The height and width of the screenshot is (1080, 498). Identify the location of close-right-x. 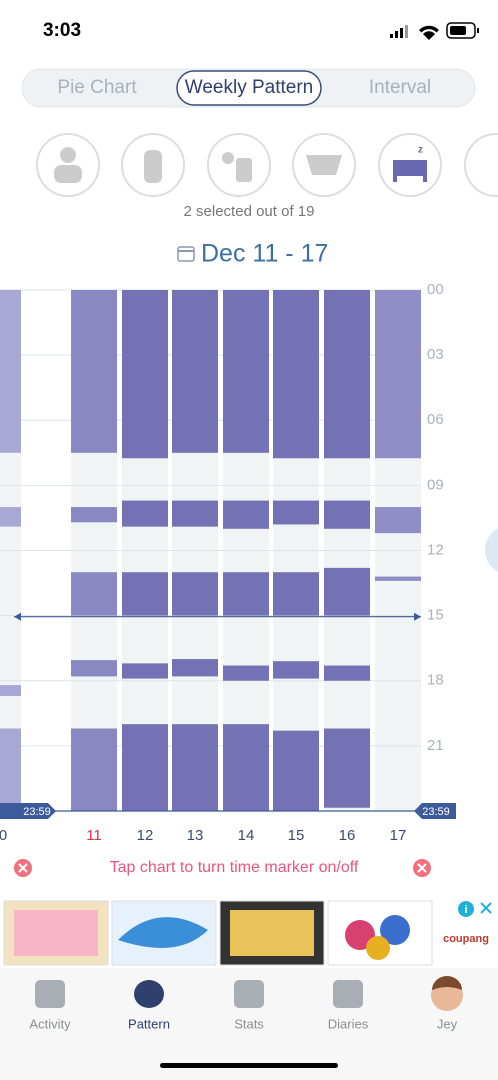
(422, 868).